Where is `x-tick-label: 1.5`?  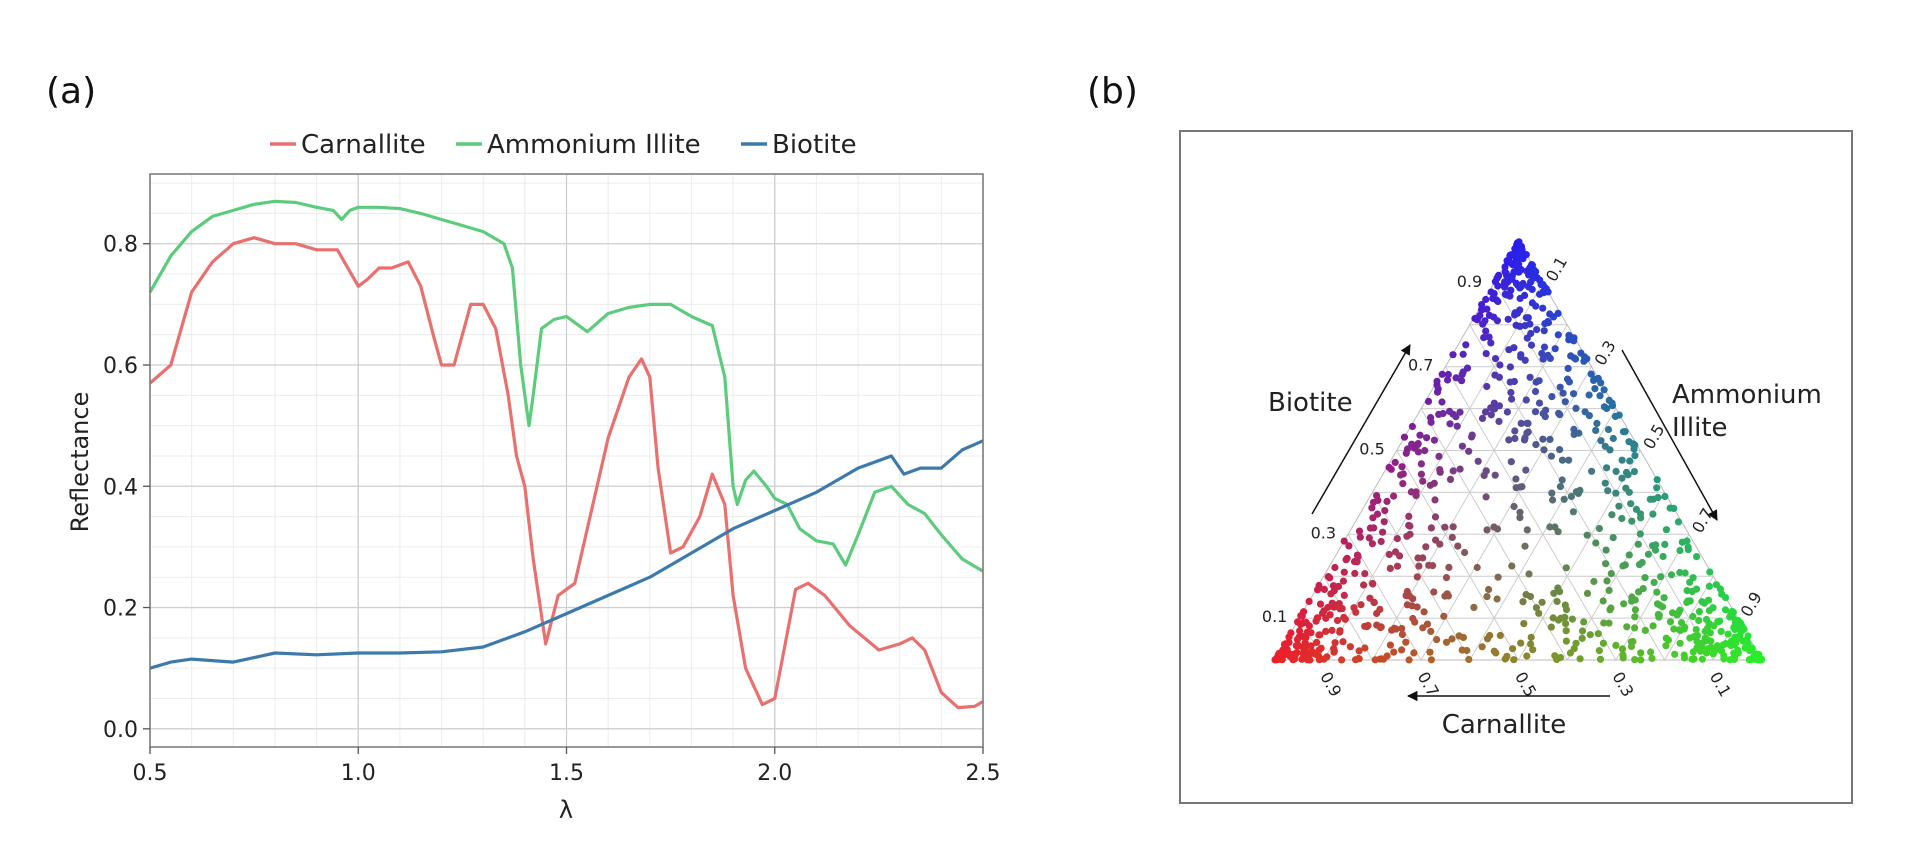
x-tick-label: 1.5 is located at coordinates (566, 773).